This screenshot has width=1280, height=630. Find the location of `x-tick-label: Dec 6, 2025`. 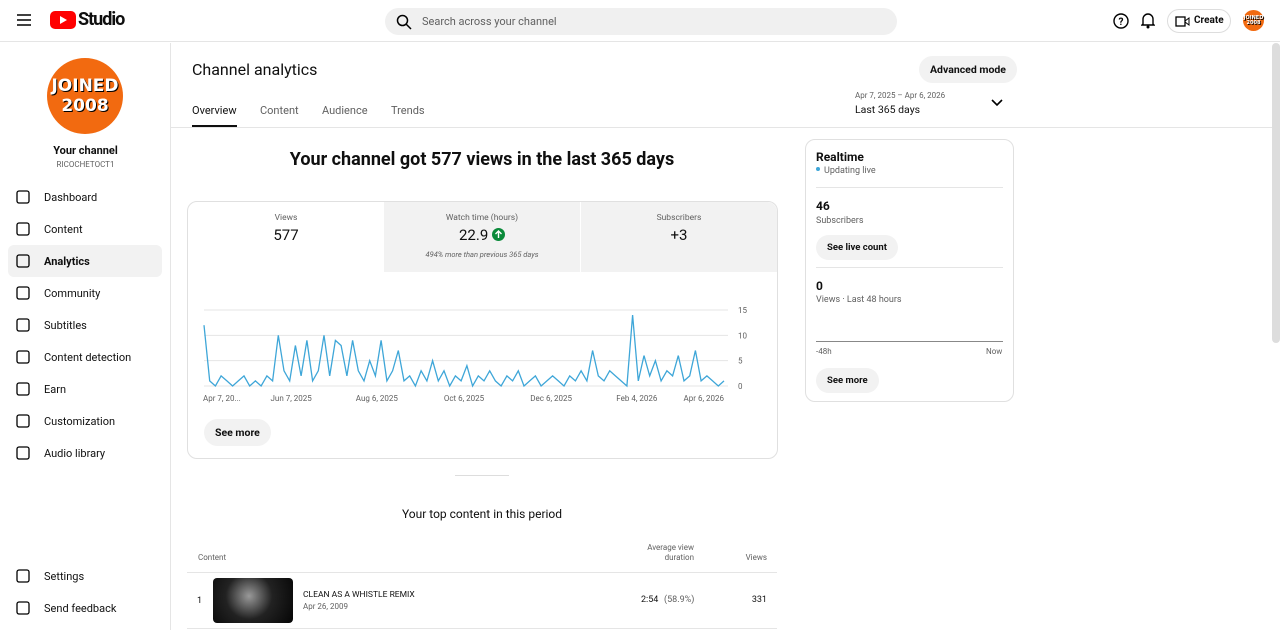

x-tick-label: Dec 6, 2025 is located at coordinates (551, 398).